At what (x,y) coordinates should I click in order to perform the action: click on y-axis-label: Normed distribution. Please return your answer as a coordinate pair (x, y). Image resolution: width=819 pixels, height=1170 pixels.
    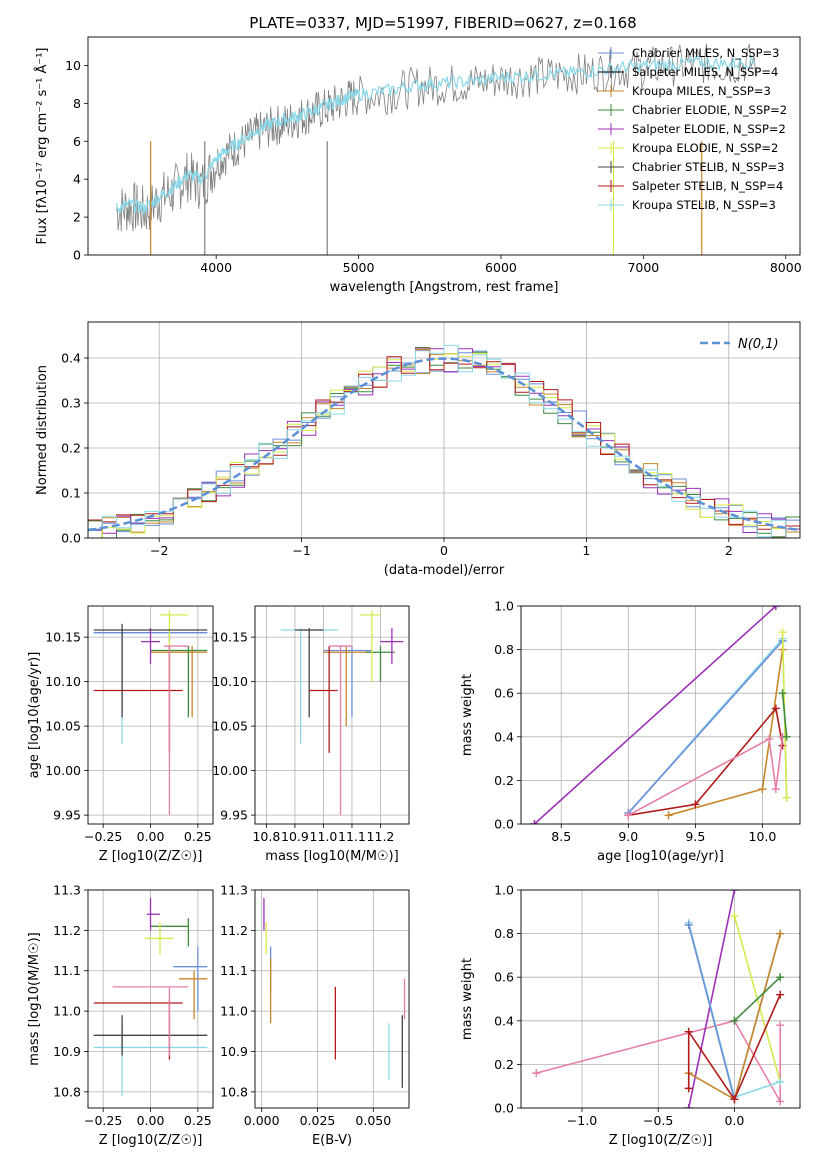
    Looking at the image, I should click on (42, 430).